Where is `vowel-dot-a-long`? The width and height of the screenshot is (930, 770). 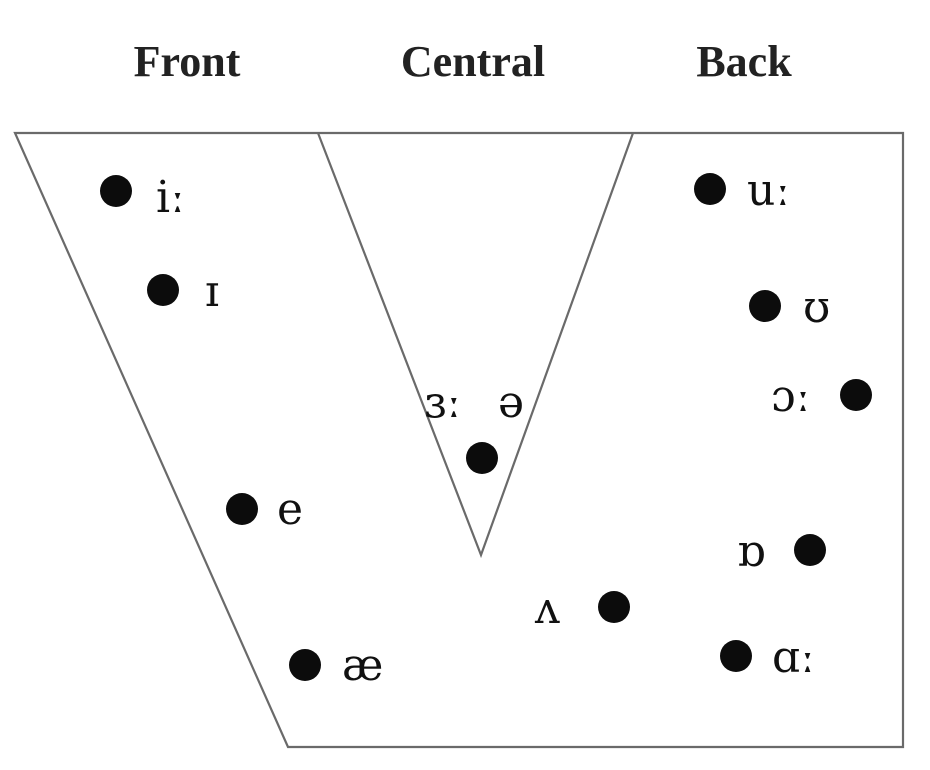
vowel-dot-a-long is located at coordinates (736, 656).